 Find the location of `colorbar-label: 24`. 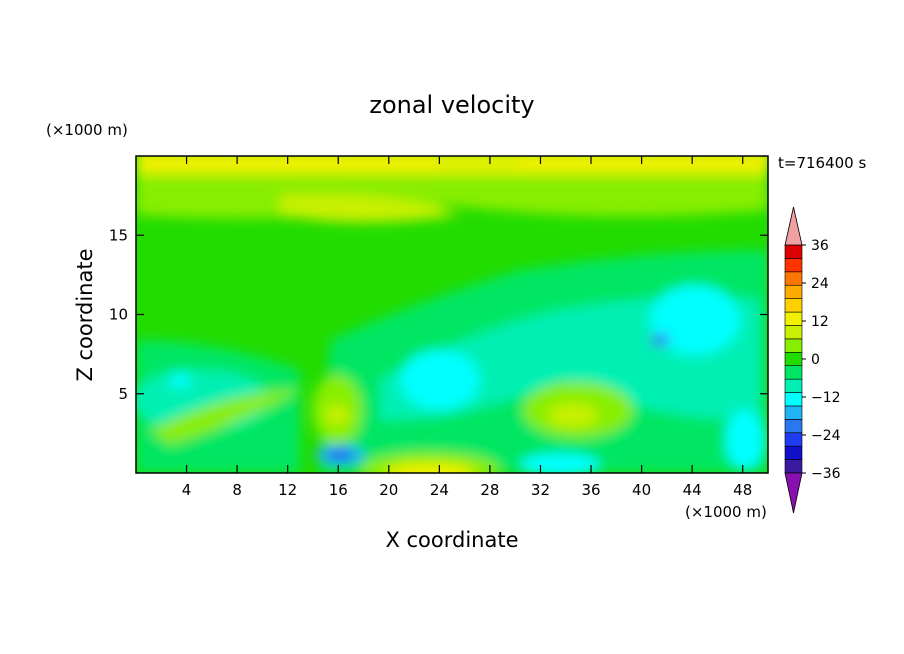

colorbar-label: 24 is located at coordinates (820, 284).